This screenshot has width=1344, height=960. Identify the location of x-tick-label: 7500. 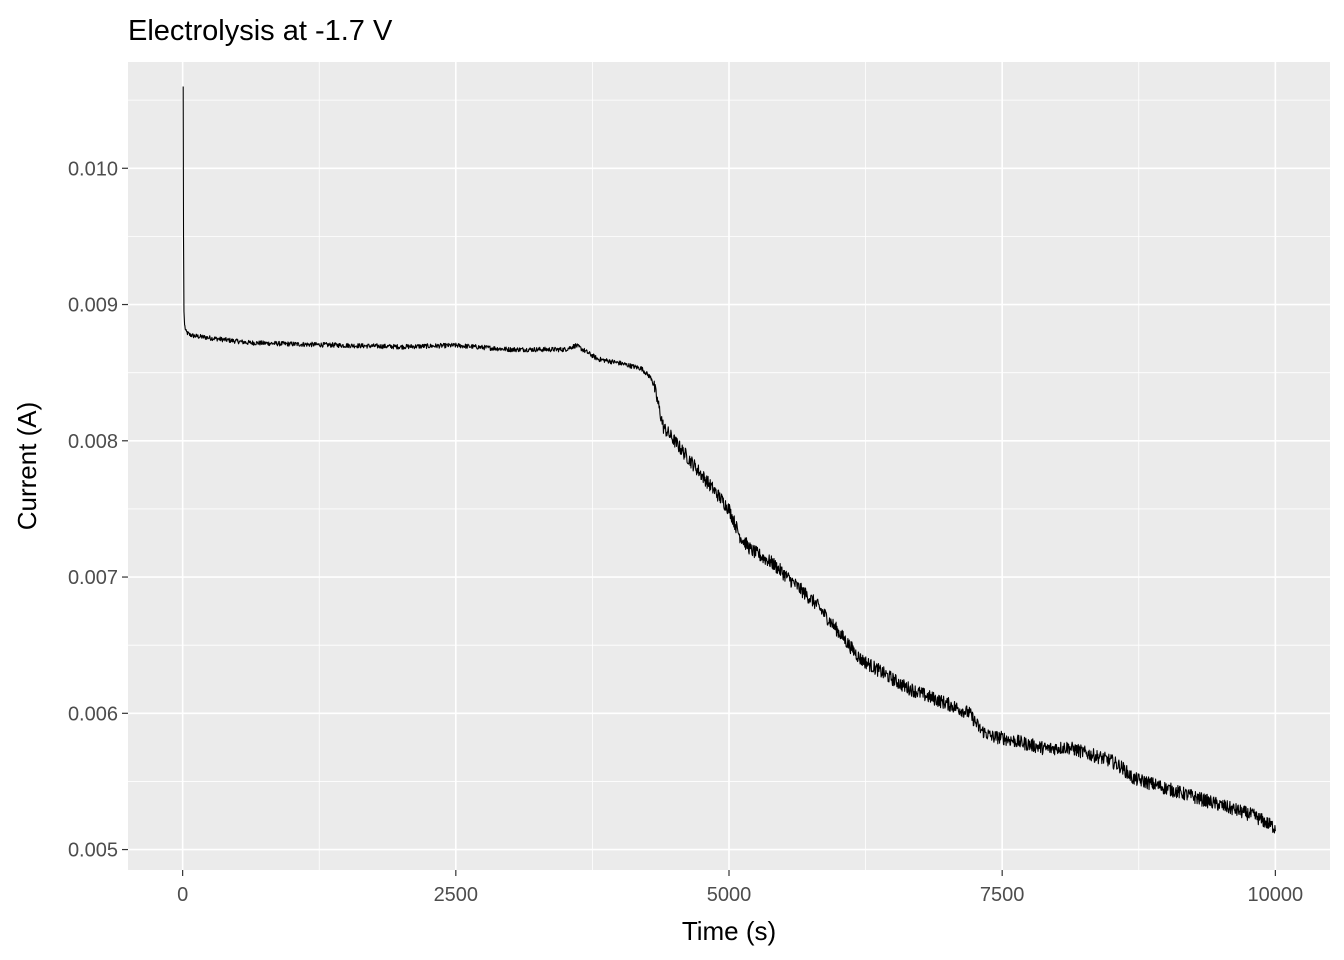
(1002, 895).